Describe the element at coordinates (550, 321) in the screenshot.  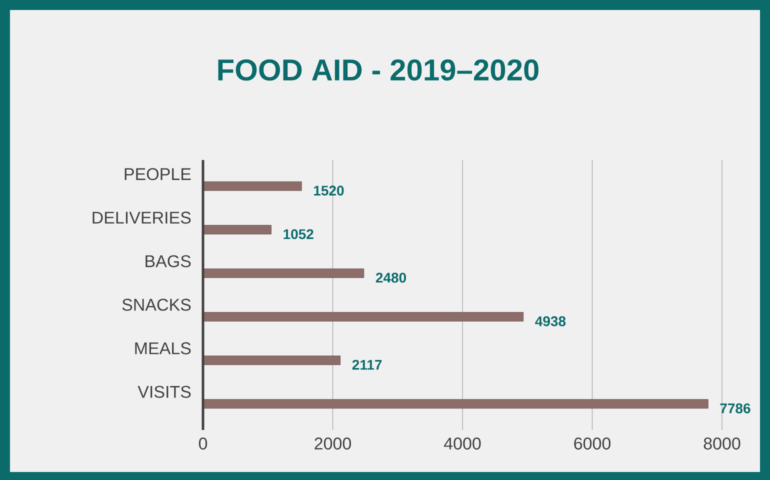
I see `data-label: 4938` at that location.